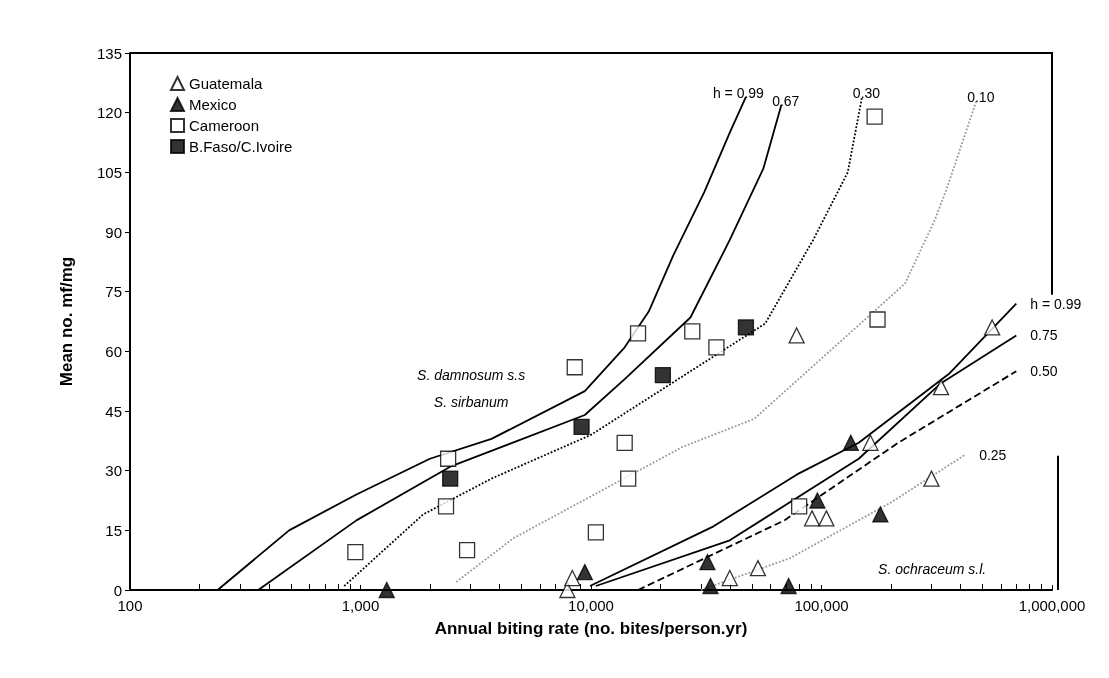 This screenshot has width=1109, height=678. Describe the element at coordinates (241, 146) in the screenshot. I see `legend-label: B.Faso/C.Ivoire` at that location.